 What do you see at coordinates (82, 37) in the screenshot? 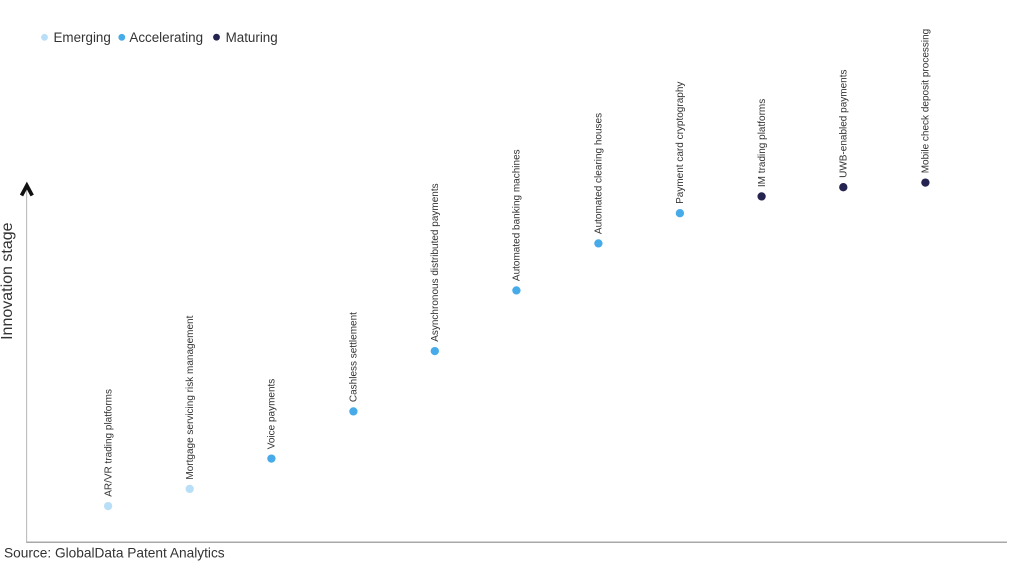
I see `svg-text: Emerging` at bounding box center [82, 37].